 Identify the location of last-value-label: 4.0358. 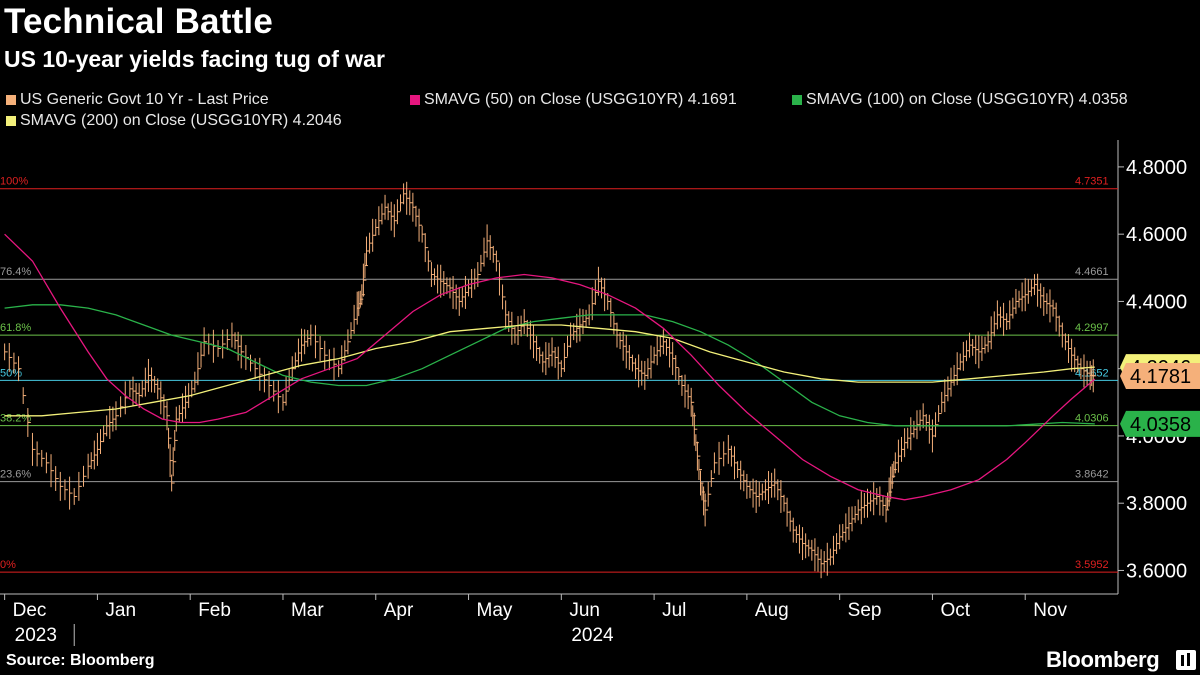
(1160, 425).